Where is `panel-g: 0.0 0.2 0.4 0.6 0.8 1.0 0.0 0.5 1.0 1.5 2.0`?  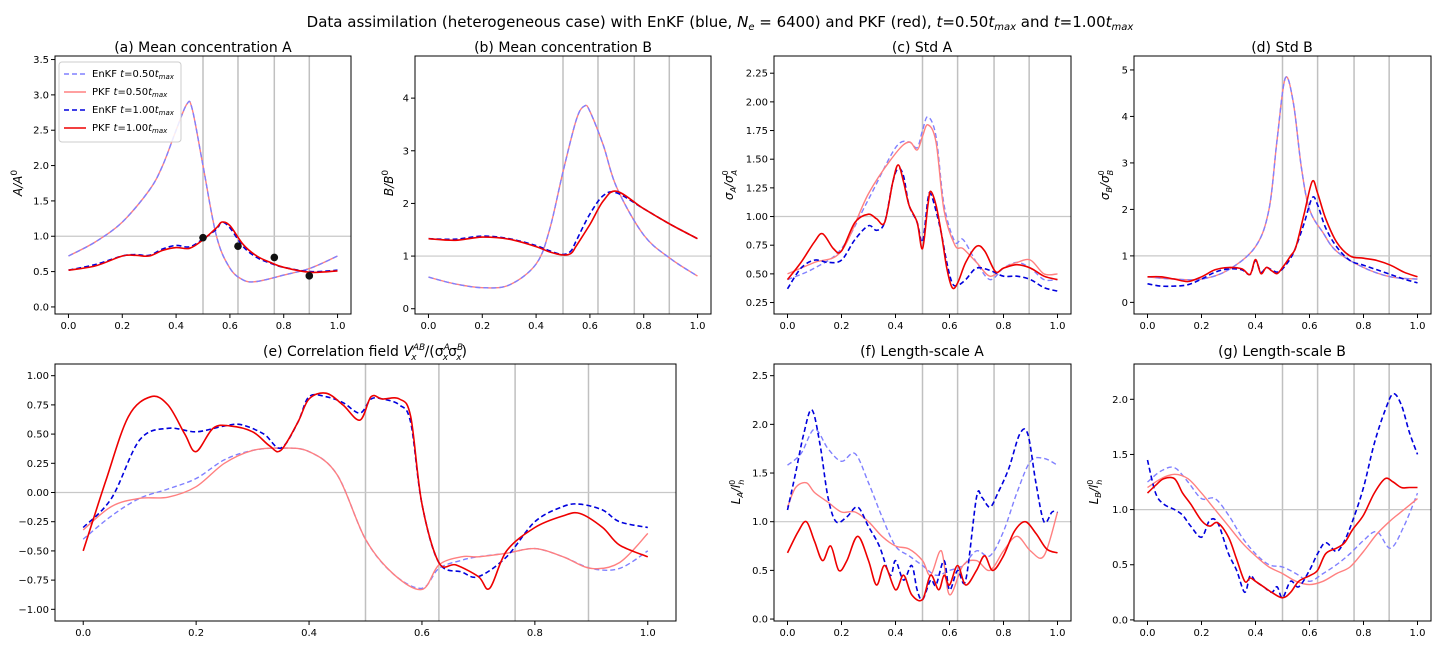 panel-g: 0.0 0.2 0.4 0.6 0.8 1.0 0.0 0.5 1.0 1.5 2.0 is located at coordinates (1272, 501).